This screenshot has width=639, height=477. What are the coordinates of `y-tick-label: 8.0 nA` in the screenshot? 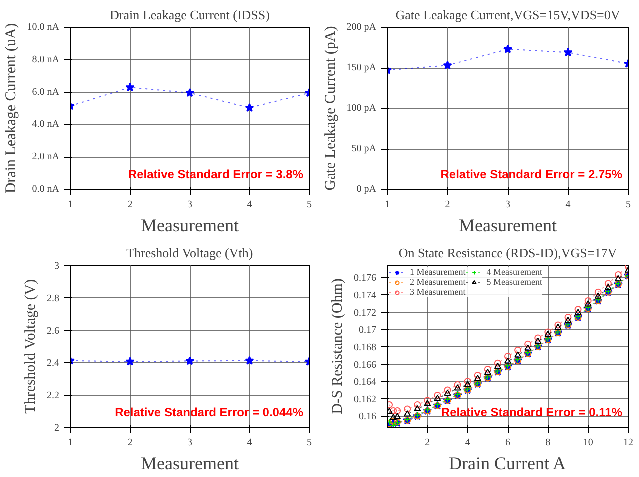 It's located at (46, 60).